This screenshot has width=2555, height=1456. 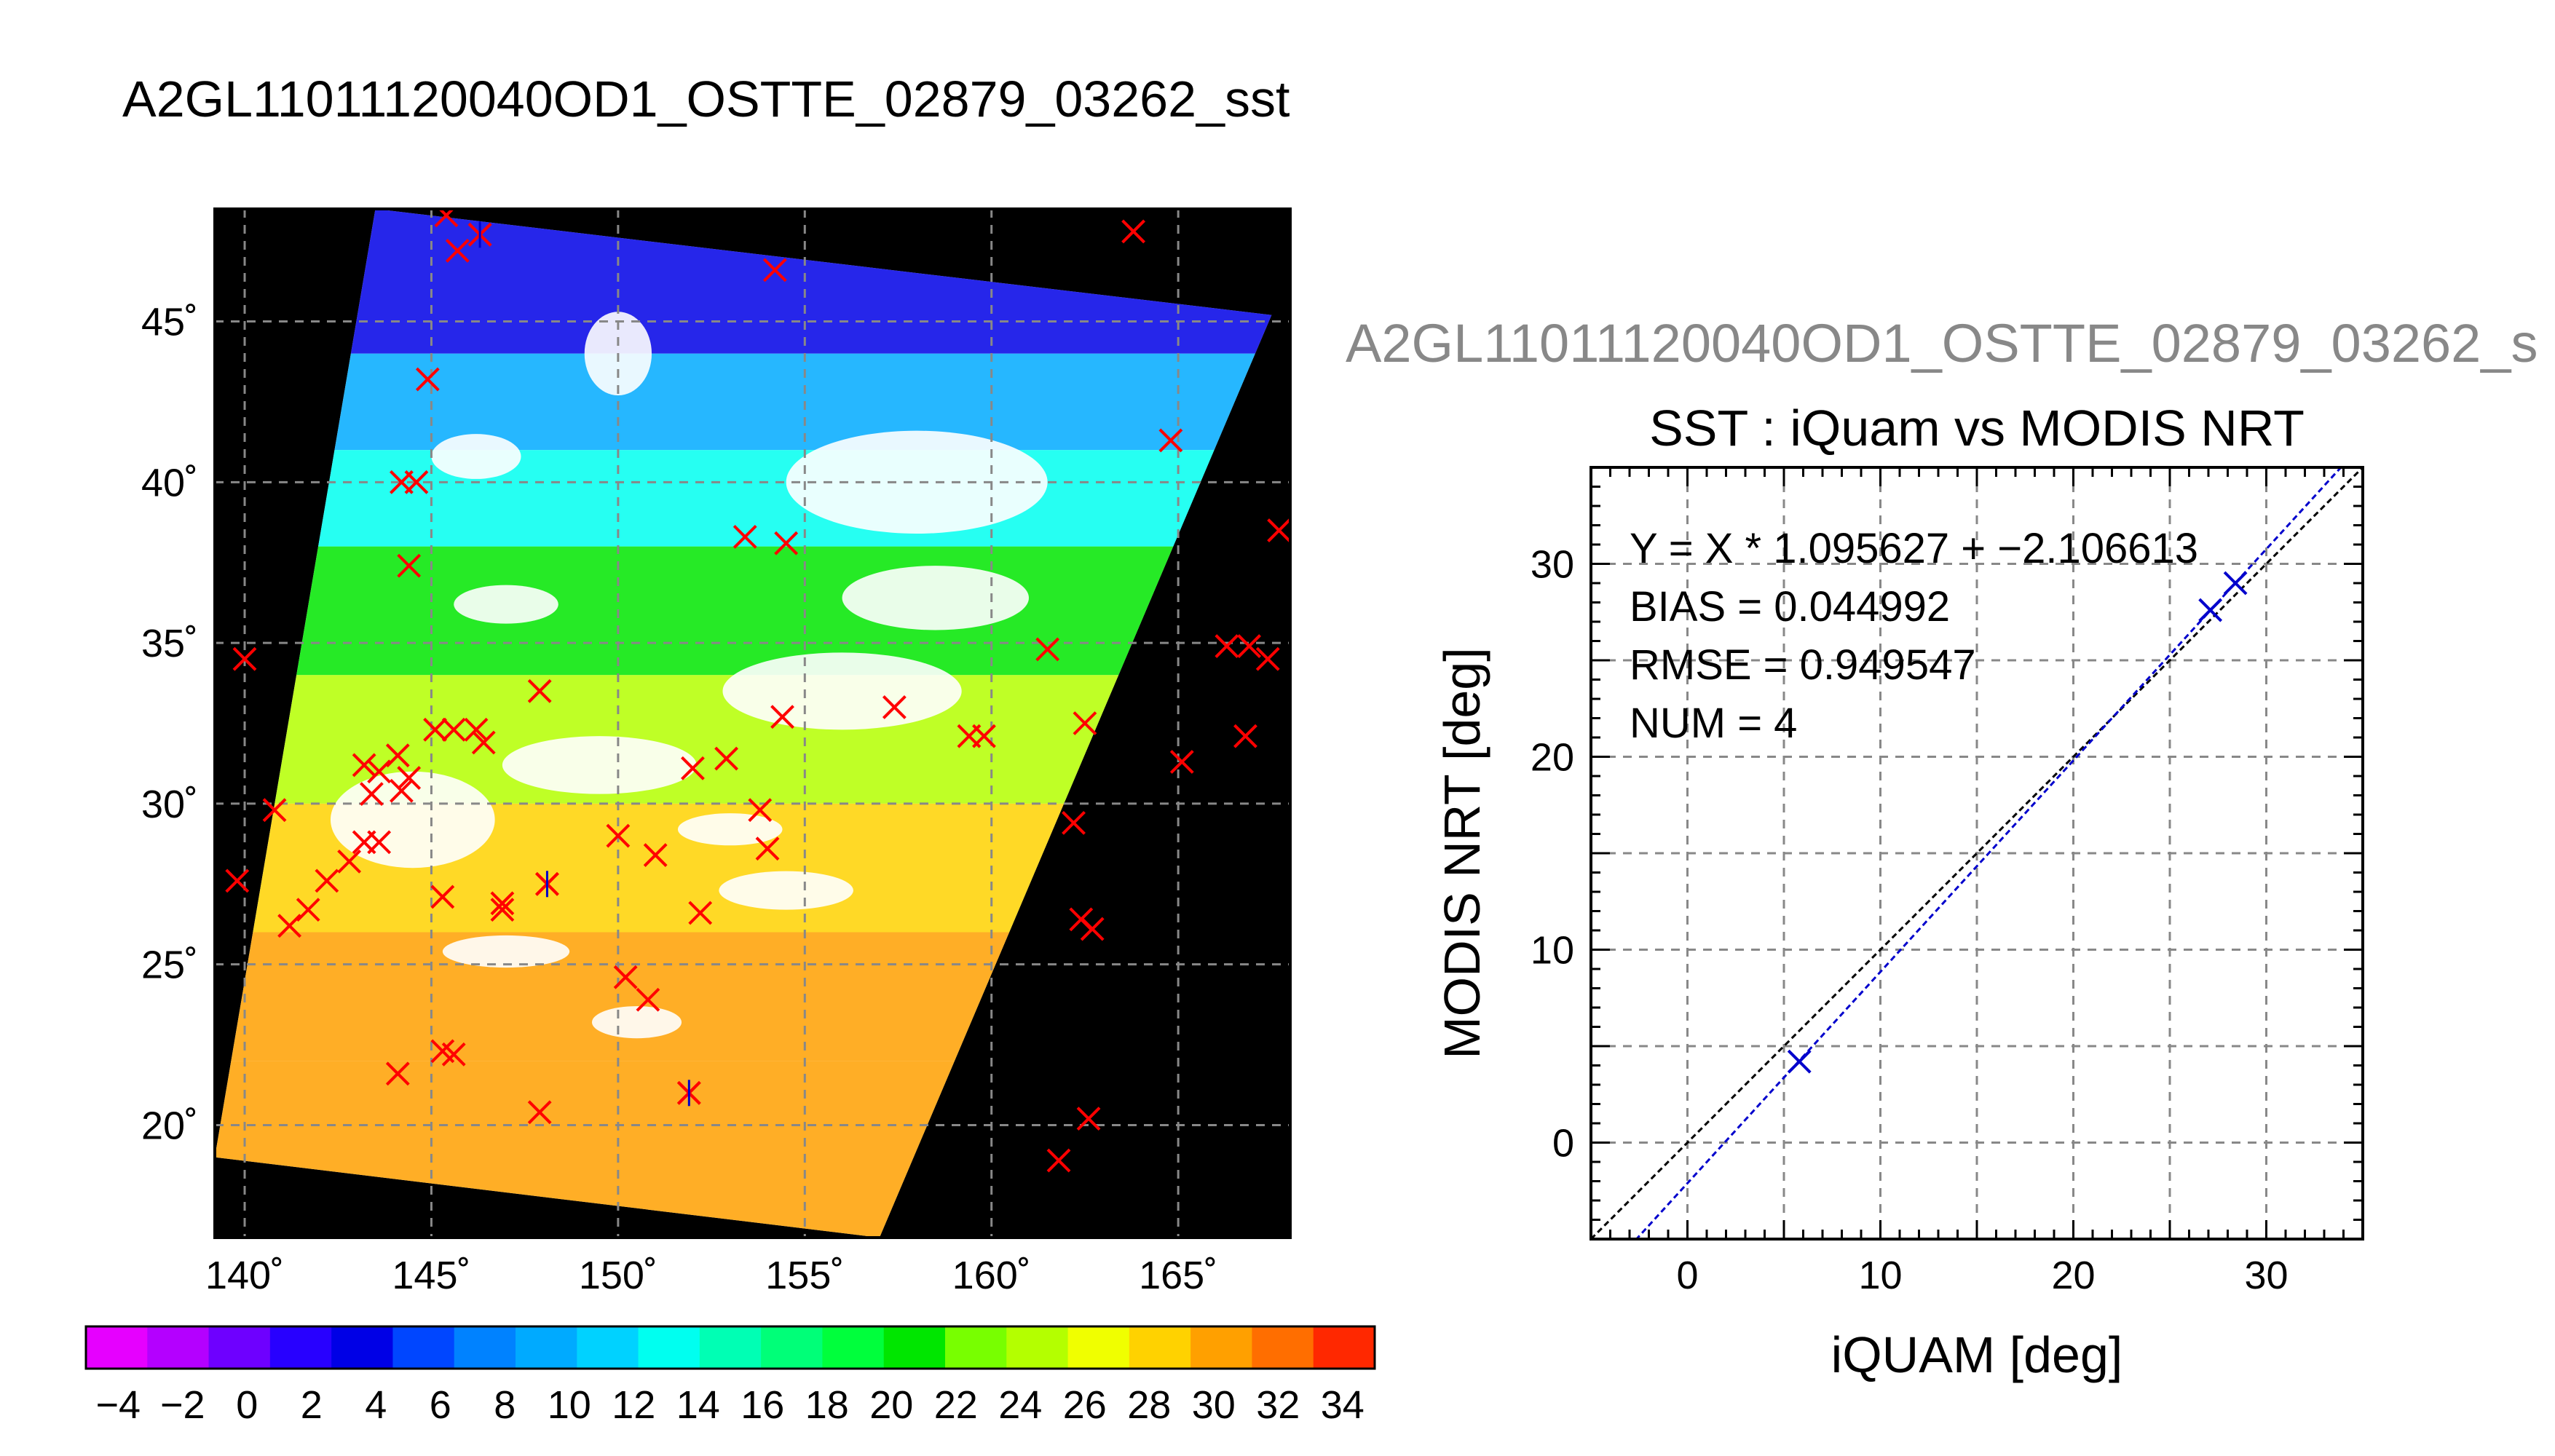 I want to click on num-annotation: NUM = 4, so click(x=1713, y=723).